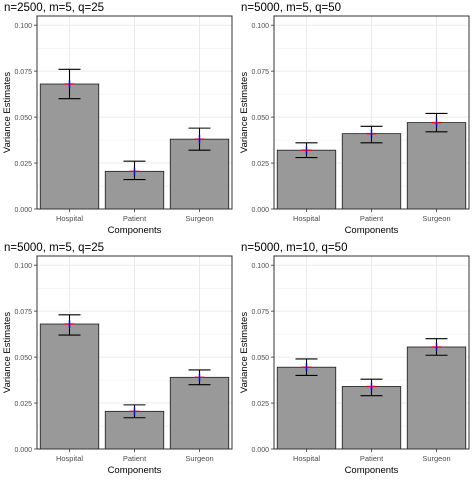 This screenshot has width=474, height=481. I want to click on chart-title: n=2500, m=5, q=25, so click(54, 8).